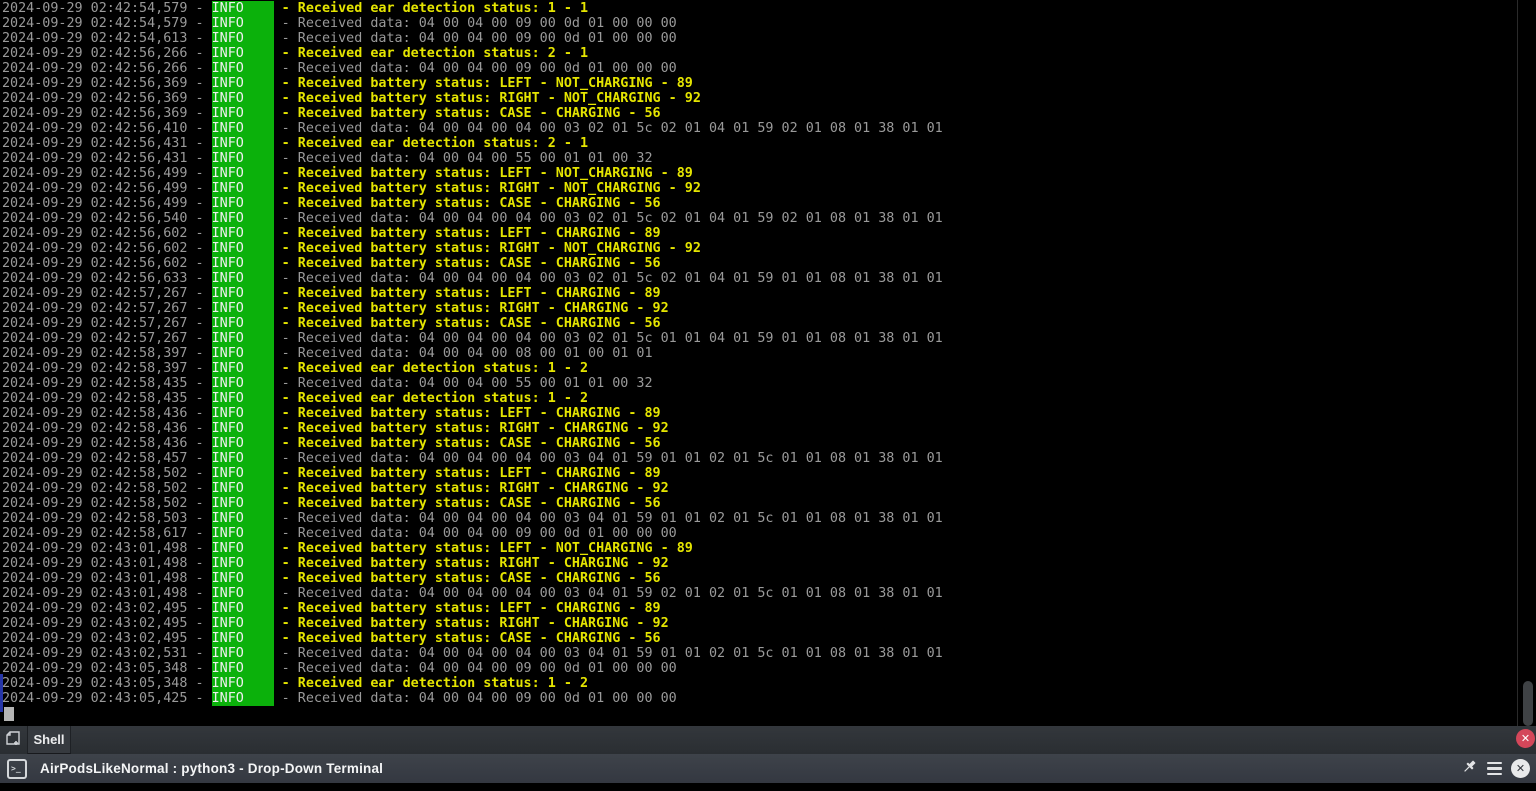 The width and height of the screenshot is (1536, 791). What do you see at coordinates (1528, 703) in the screenshot?
I see `scrollbar-thumb` at bounding box center [1528, 703].